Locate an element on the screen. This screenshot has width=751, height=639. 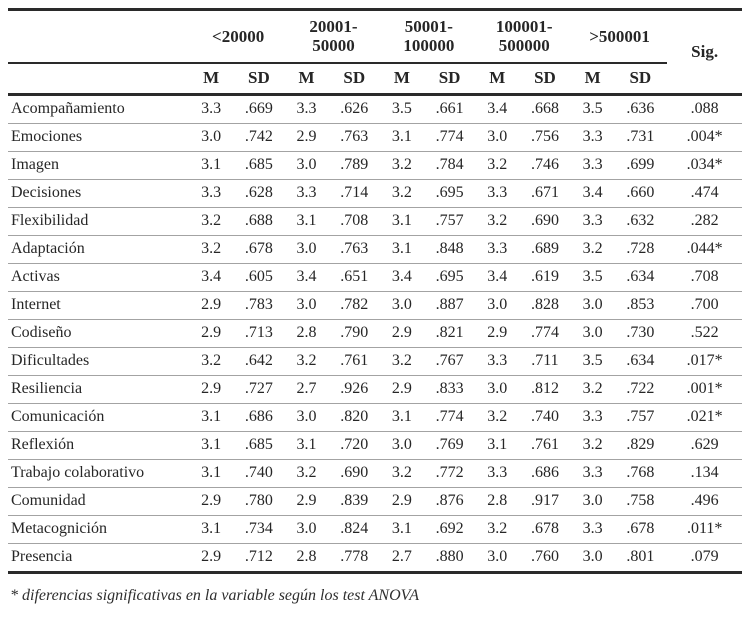
row-label: Comunidad is located at coordinates (99, 502).